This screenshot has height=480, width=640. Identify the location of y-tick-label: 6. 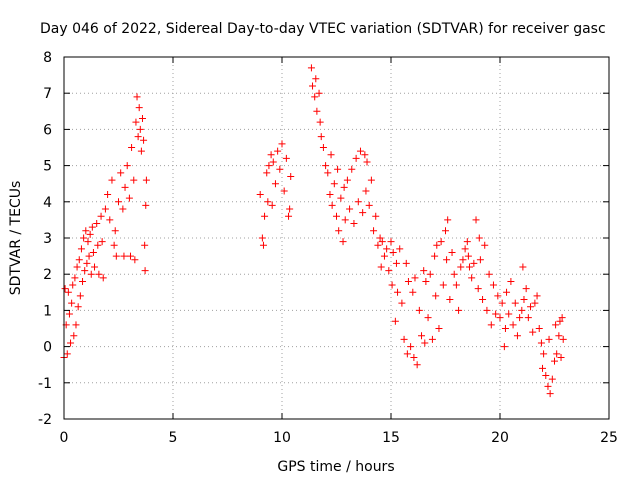
(47, 130).